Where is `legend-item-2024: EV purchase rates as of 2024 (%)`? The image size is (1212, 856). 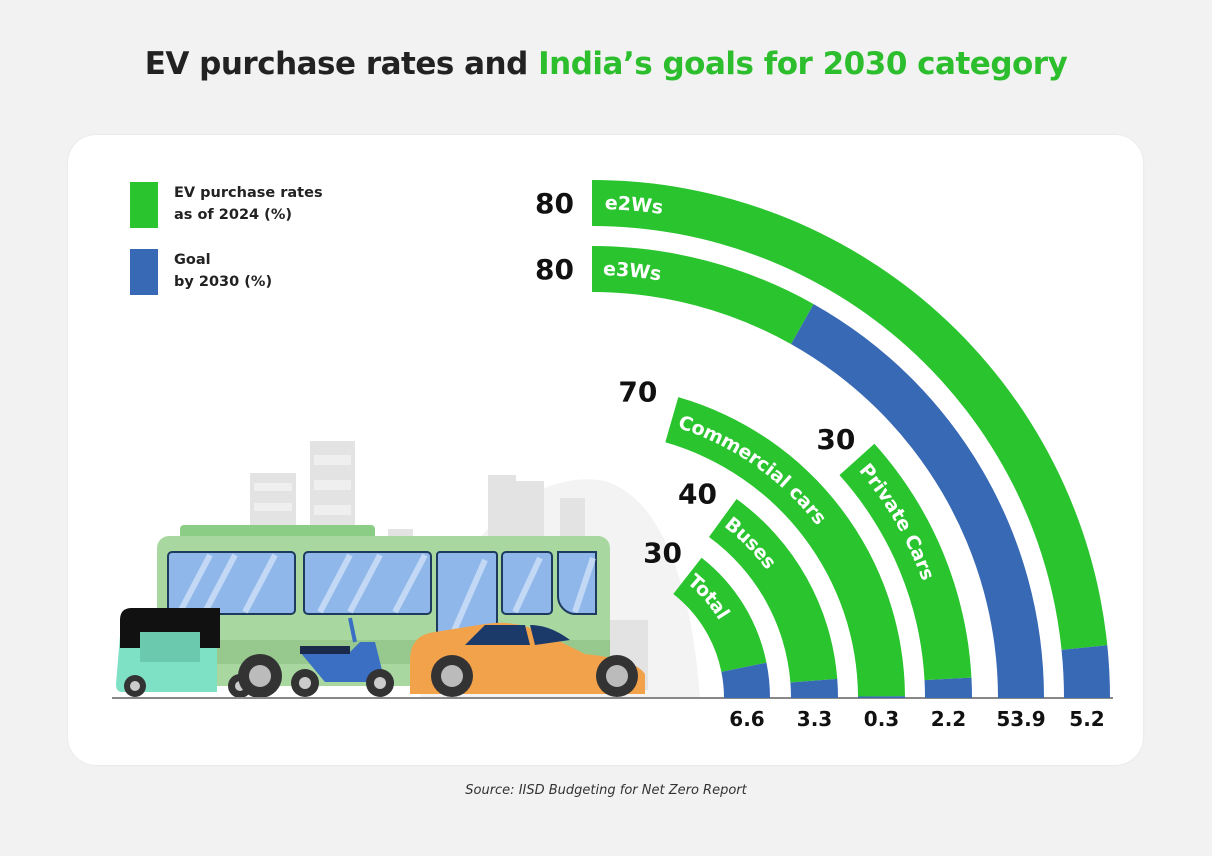 legend-item-2024: EV purchase rates as of 2024 (%) is located at coordinates (232, 205).